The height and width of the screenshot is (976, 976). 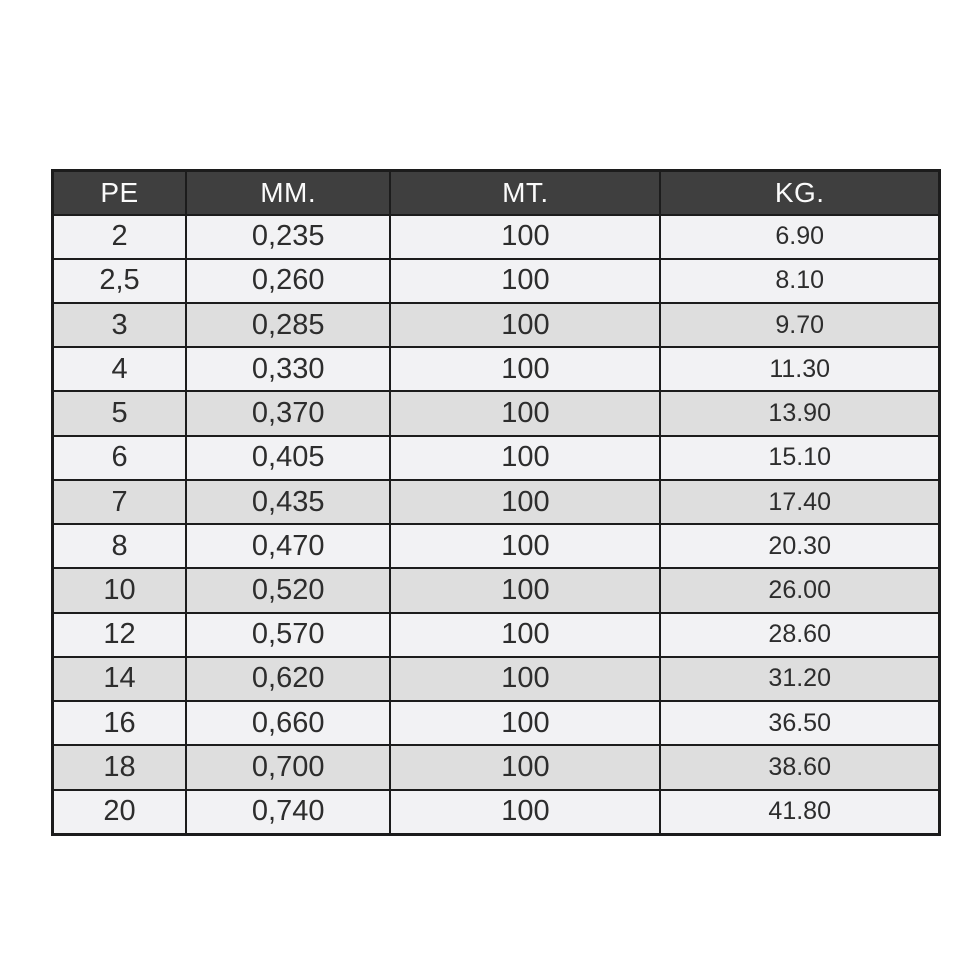 What do you see at coordinates (119, 767) in the screenshot?
I see `table-cell: 18` at bounding box center [119, 767].